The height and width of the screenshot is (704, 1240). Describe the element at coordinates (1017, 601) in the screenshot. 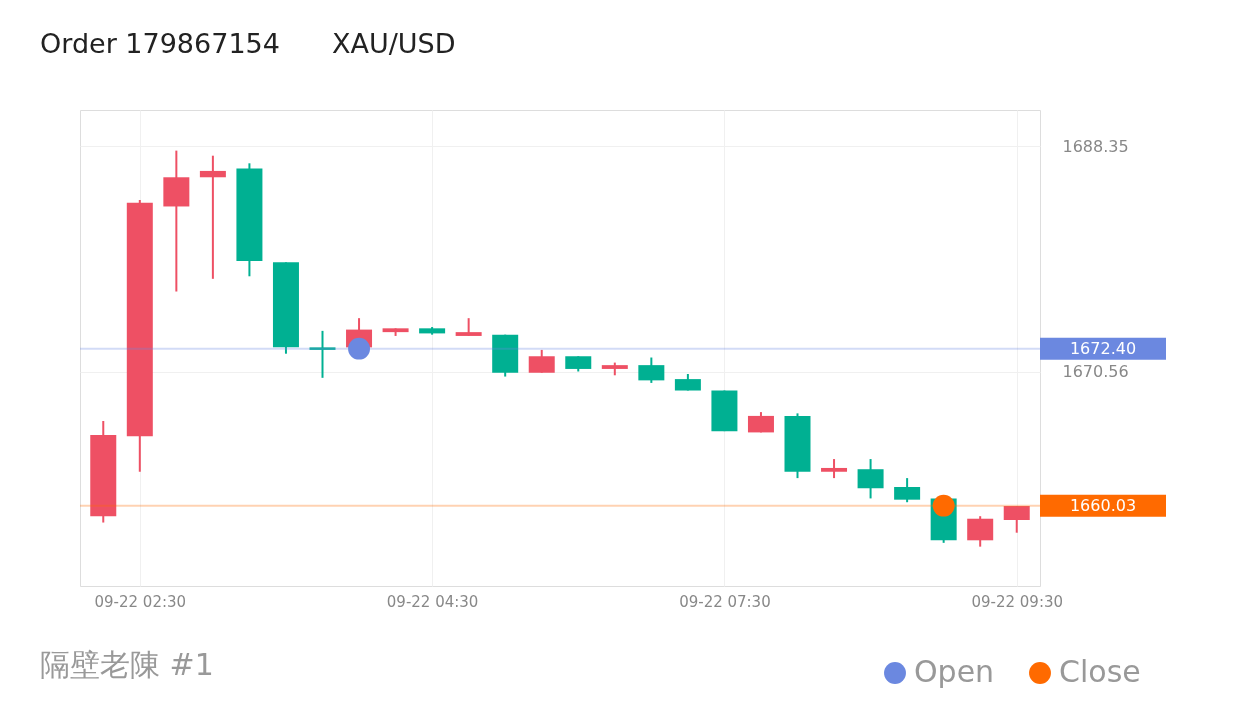

I see `x-tick-label: 09-22 09:30` at that location.